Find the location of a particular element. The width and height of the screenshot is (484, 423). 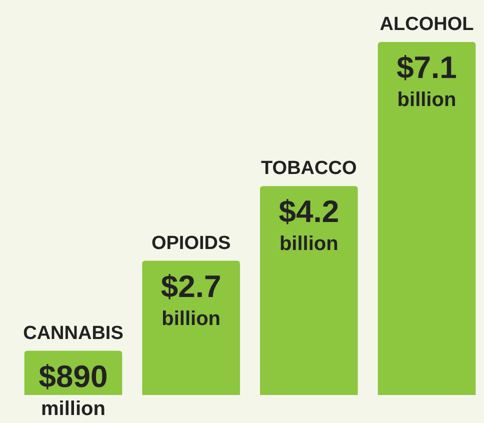

x-tick-label: CANNABIS is located at coordinates (73, 333).